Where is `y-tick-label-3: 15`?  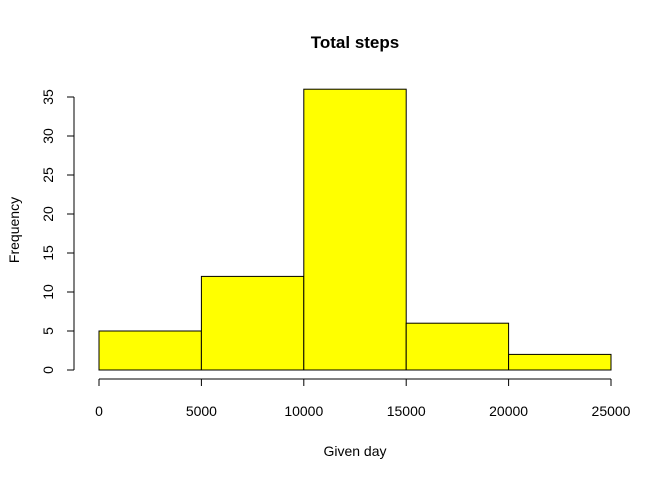 y-tick-label-3: 15 is located at coordinates (48, 253).